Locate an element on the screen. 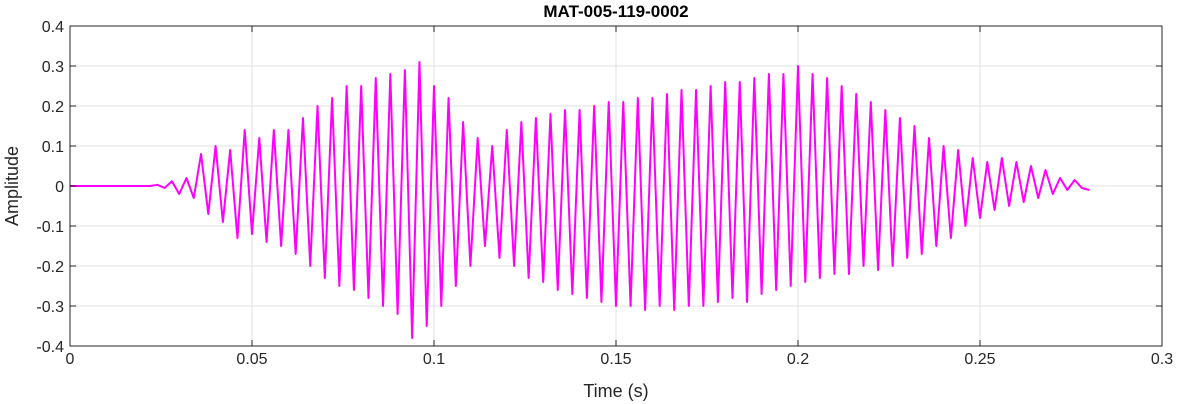 The image size is (1177, 404). x-tick-label: 0 is located at coordinates (70, 359).